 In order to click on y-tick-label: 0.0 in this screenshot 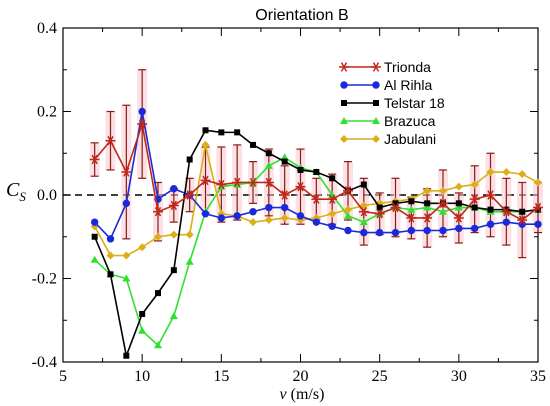, I will do `click(47, 195)`.